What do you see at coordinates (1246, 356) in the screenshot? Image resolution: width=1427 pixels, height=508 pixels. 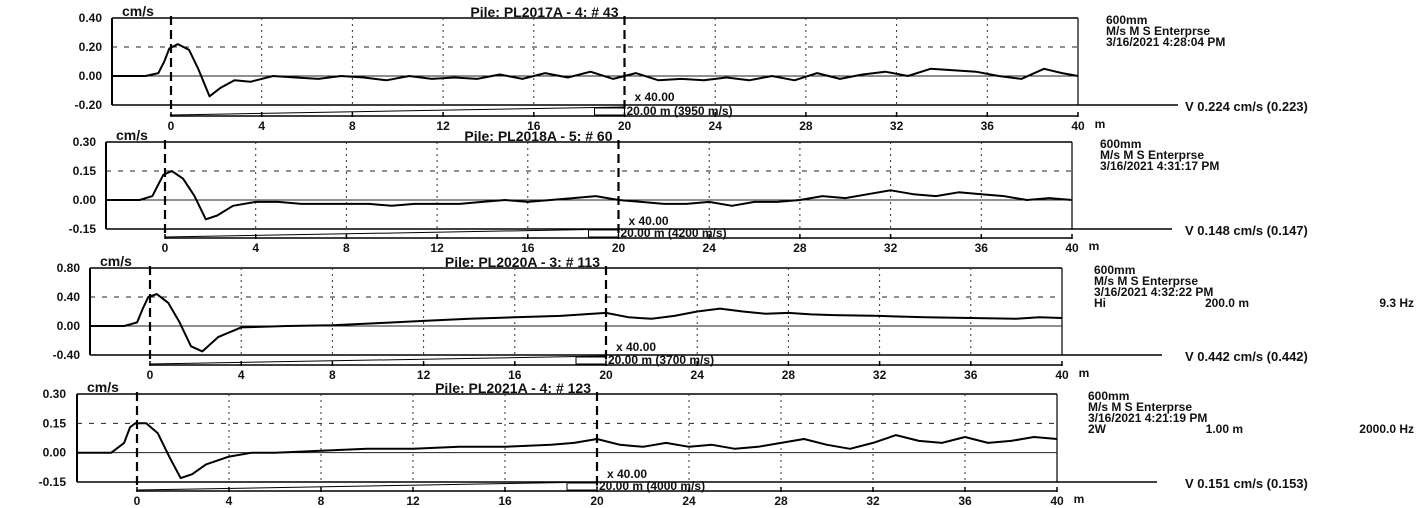 I see `peak-velocity-label: V 0.442 cm/s (0.442)` at bounding box center [1246, 356].